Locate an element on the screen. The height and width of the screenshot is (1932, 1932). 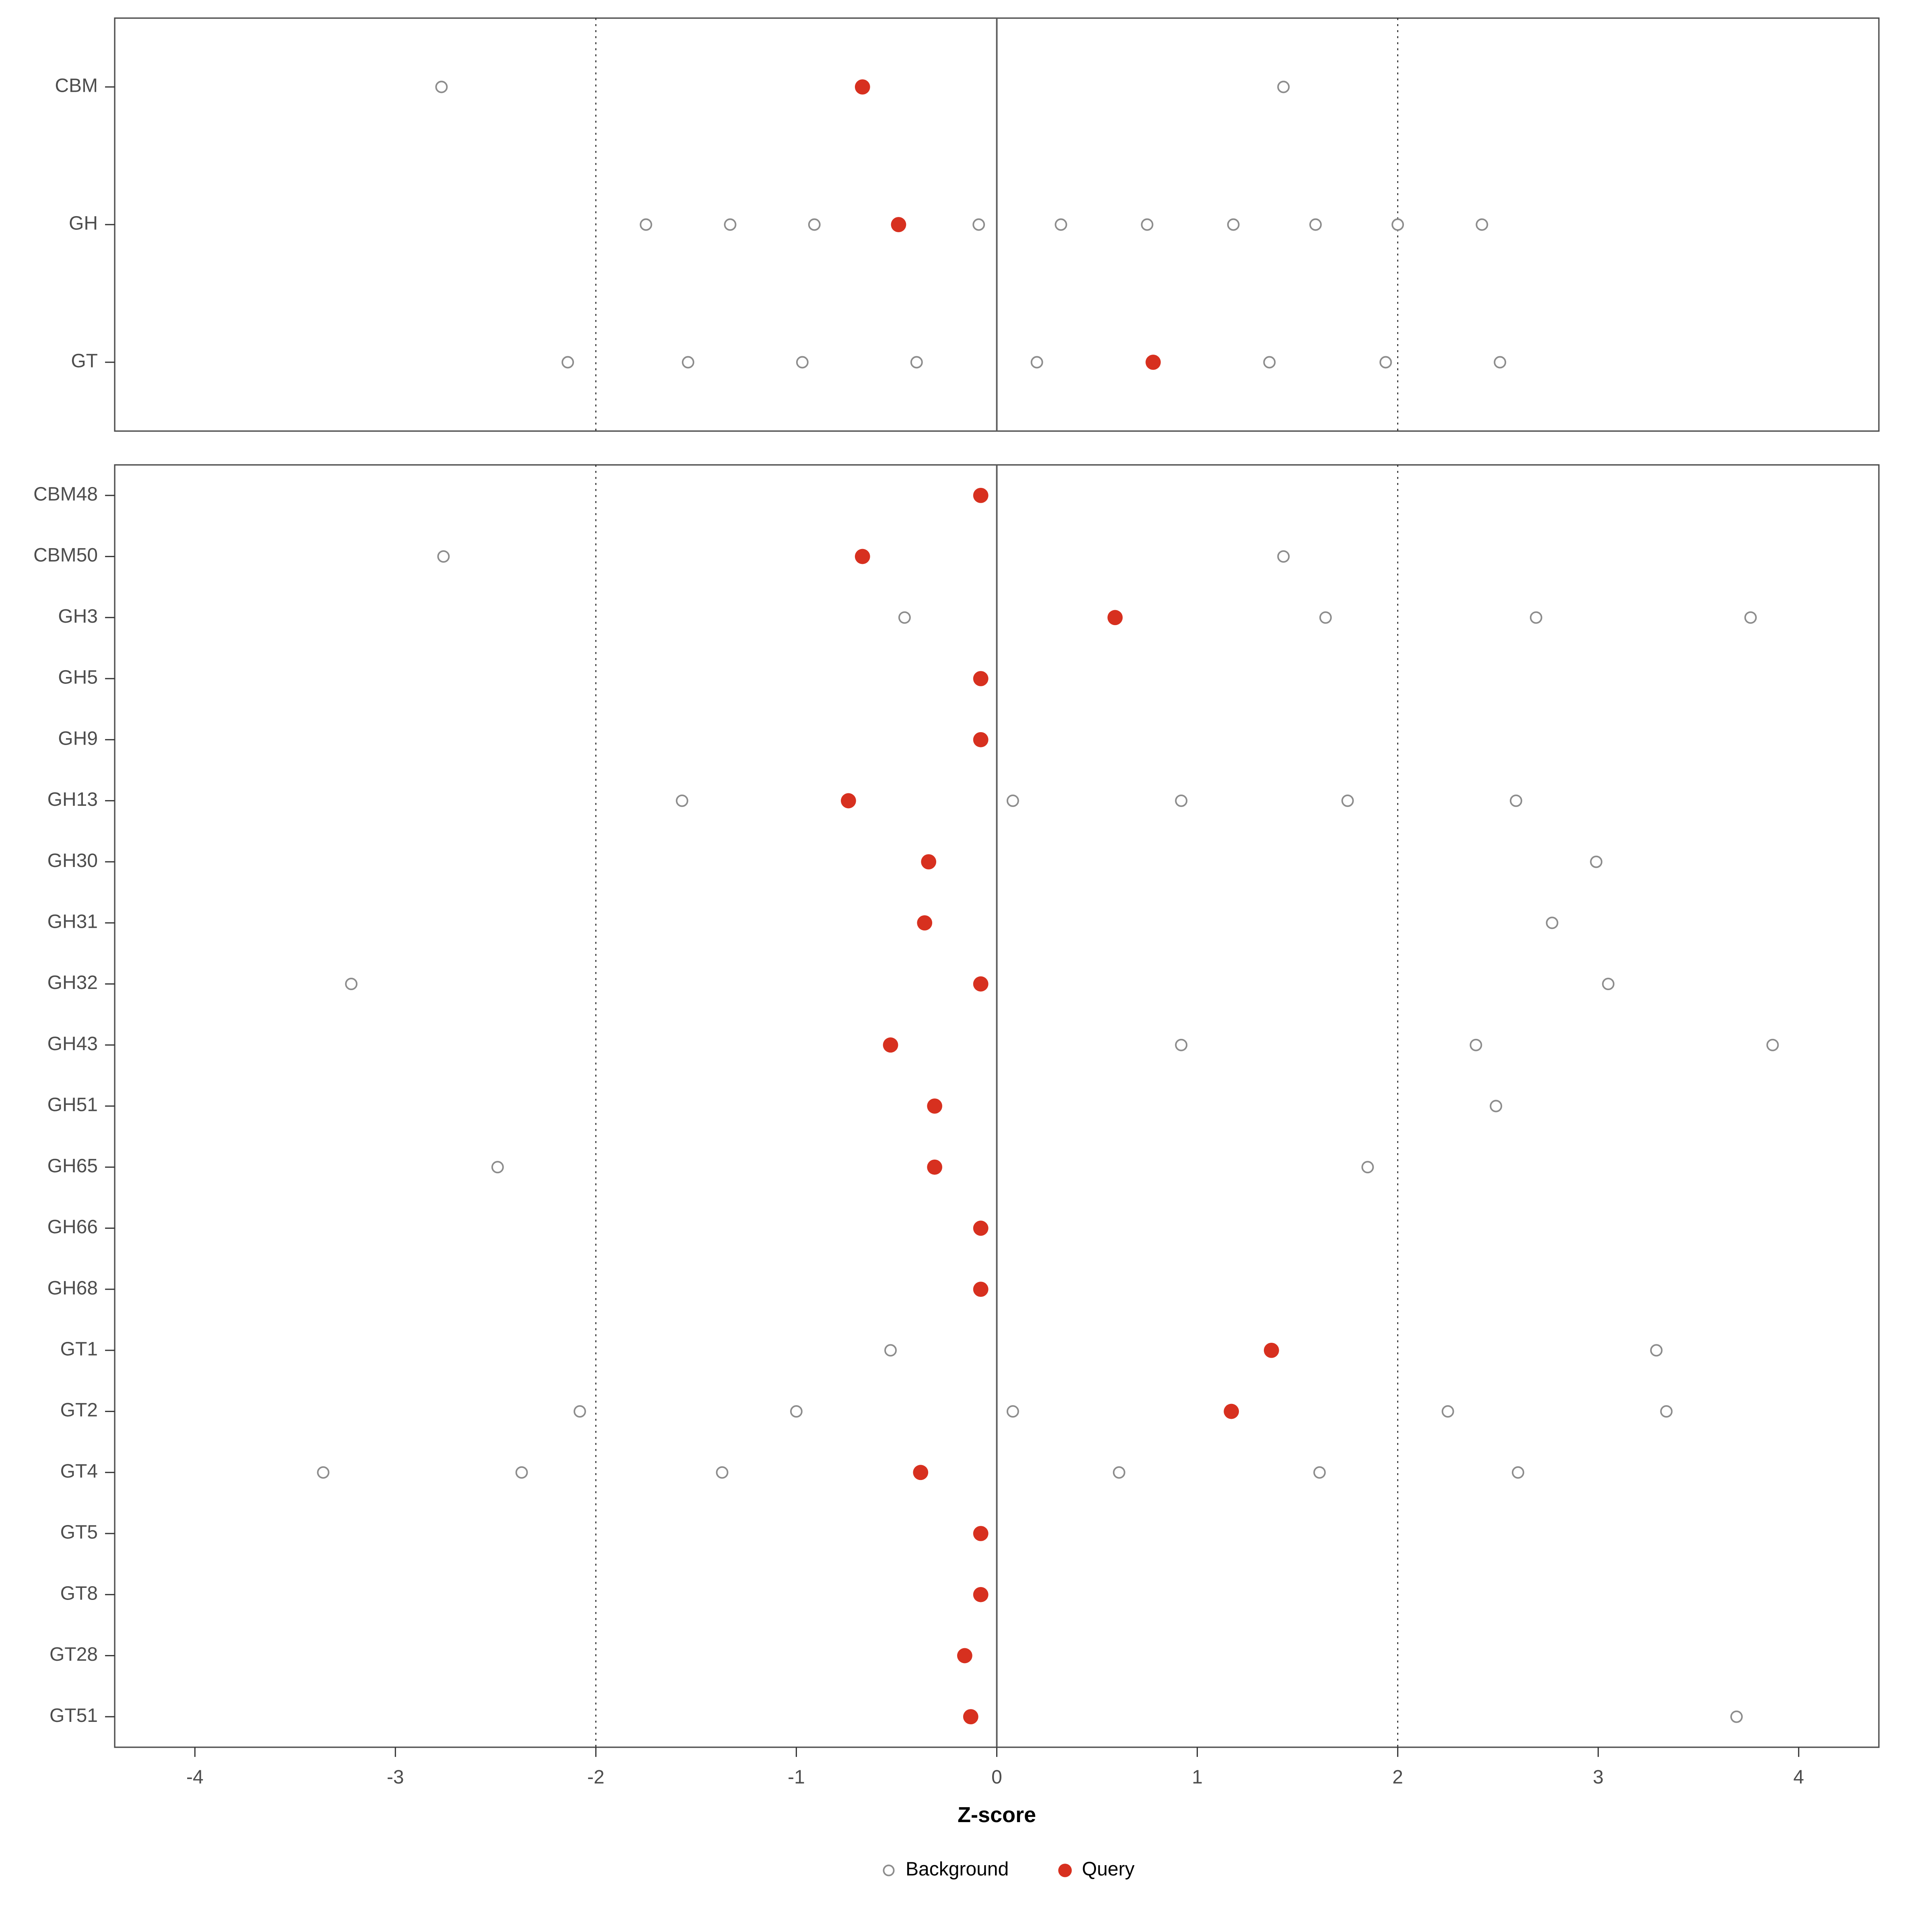
x-tick-label: 1 is located at coordinates (1197, 1777).